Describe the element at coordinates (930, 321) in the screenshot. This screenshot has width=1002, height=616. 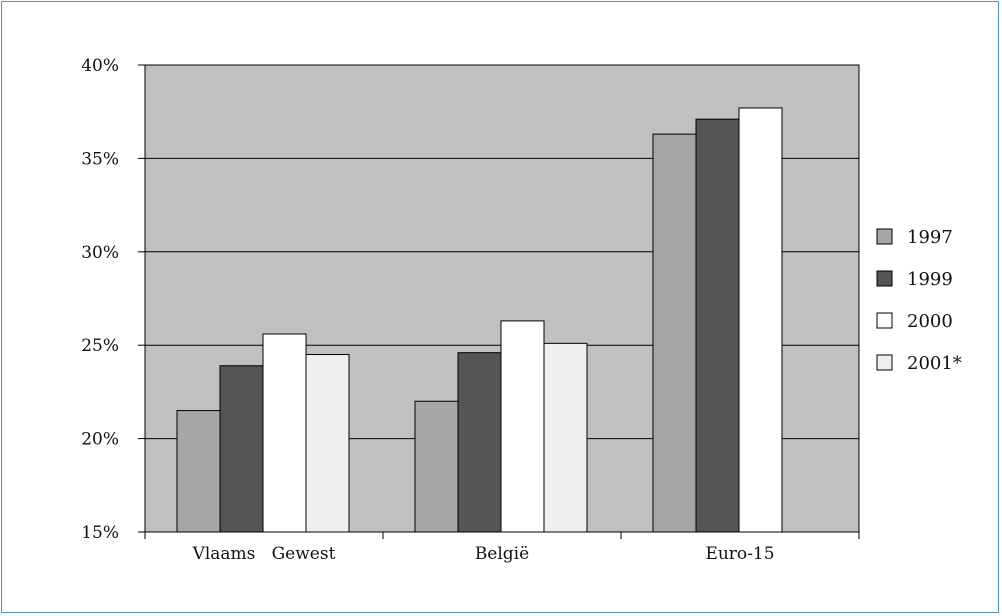
I see `legend-label: 2000` at that location.